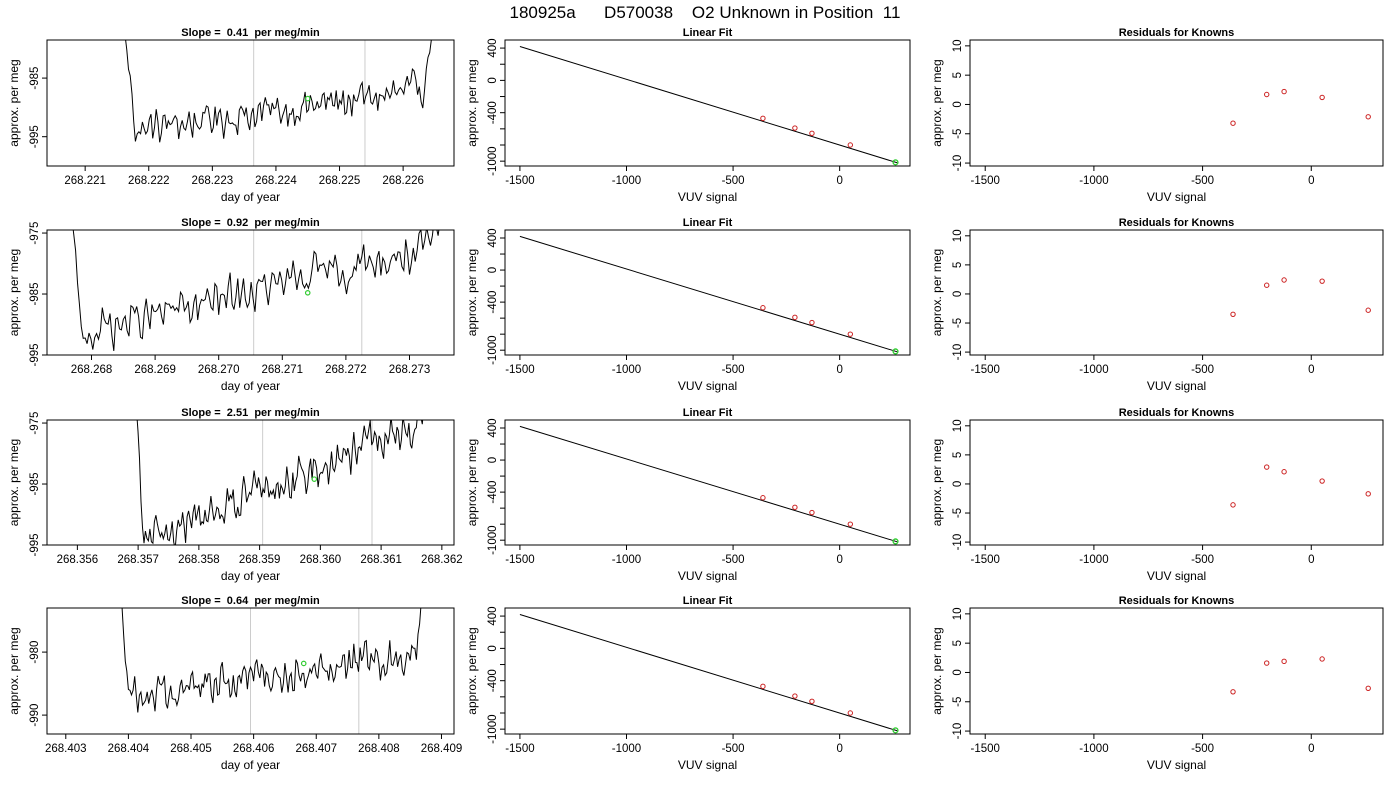 The image size is (1400, 800). Describe the element at coordinates (1177, 223) in the screenshot. I see `panel-title: Residuals for Knowns` at that location.